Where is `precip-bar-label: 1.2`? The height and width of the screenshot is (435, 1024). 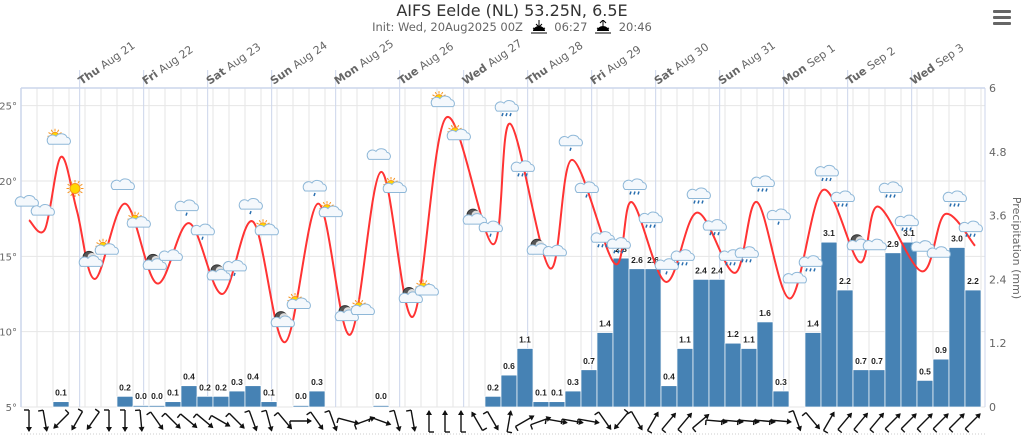
precip-bar-label: 1.2 is located at coordinates (733, 334).